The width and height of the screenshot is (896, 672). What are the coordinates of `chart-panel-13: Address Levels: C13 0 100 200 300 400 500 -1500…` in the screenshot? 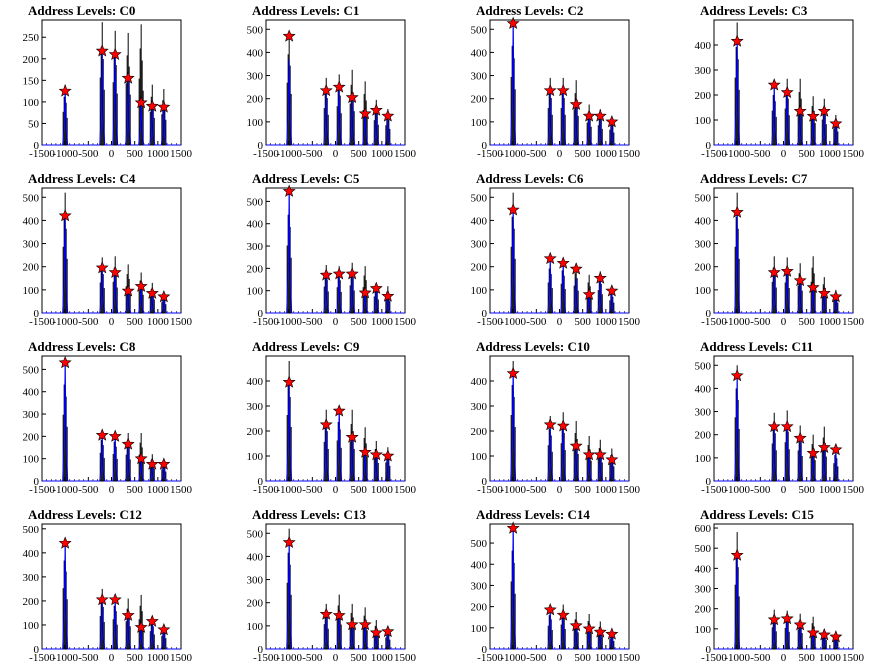 It's located at (336, 588).